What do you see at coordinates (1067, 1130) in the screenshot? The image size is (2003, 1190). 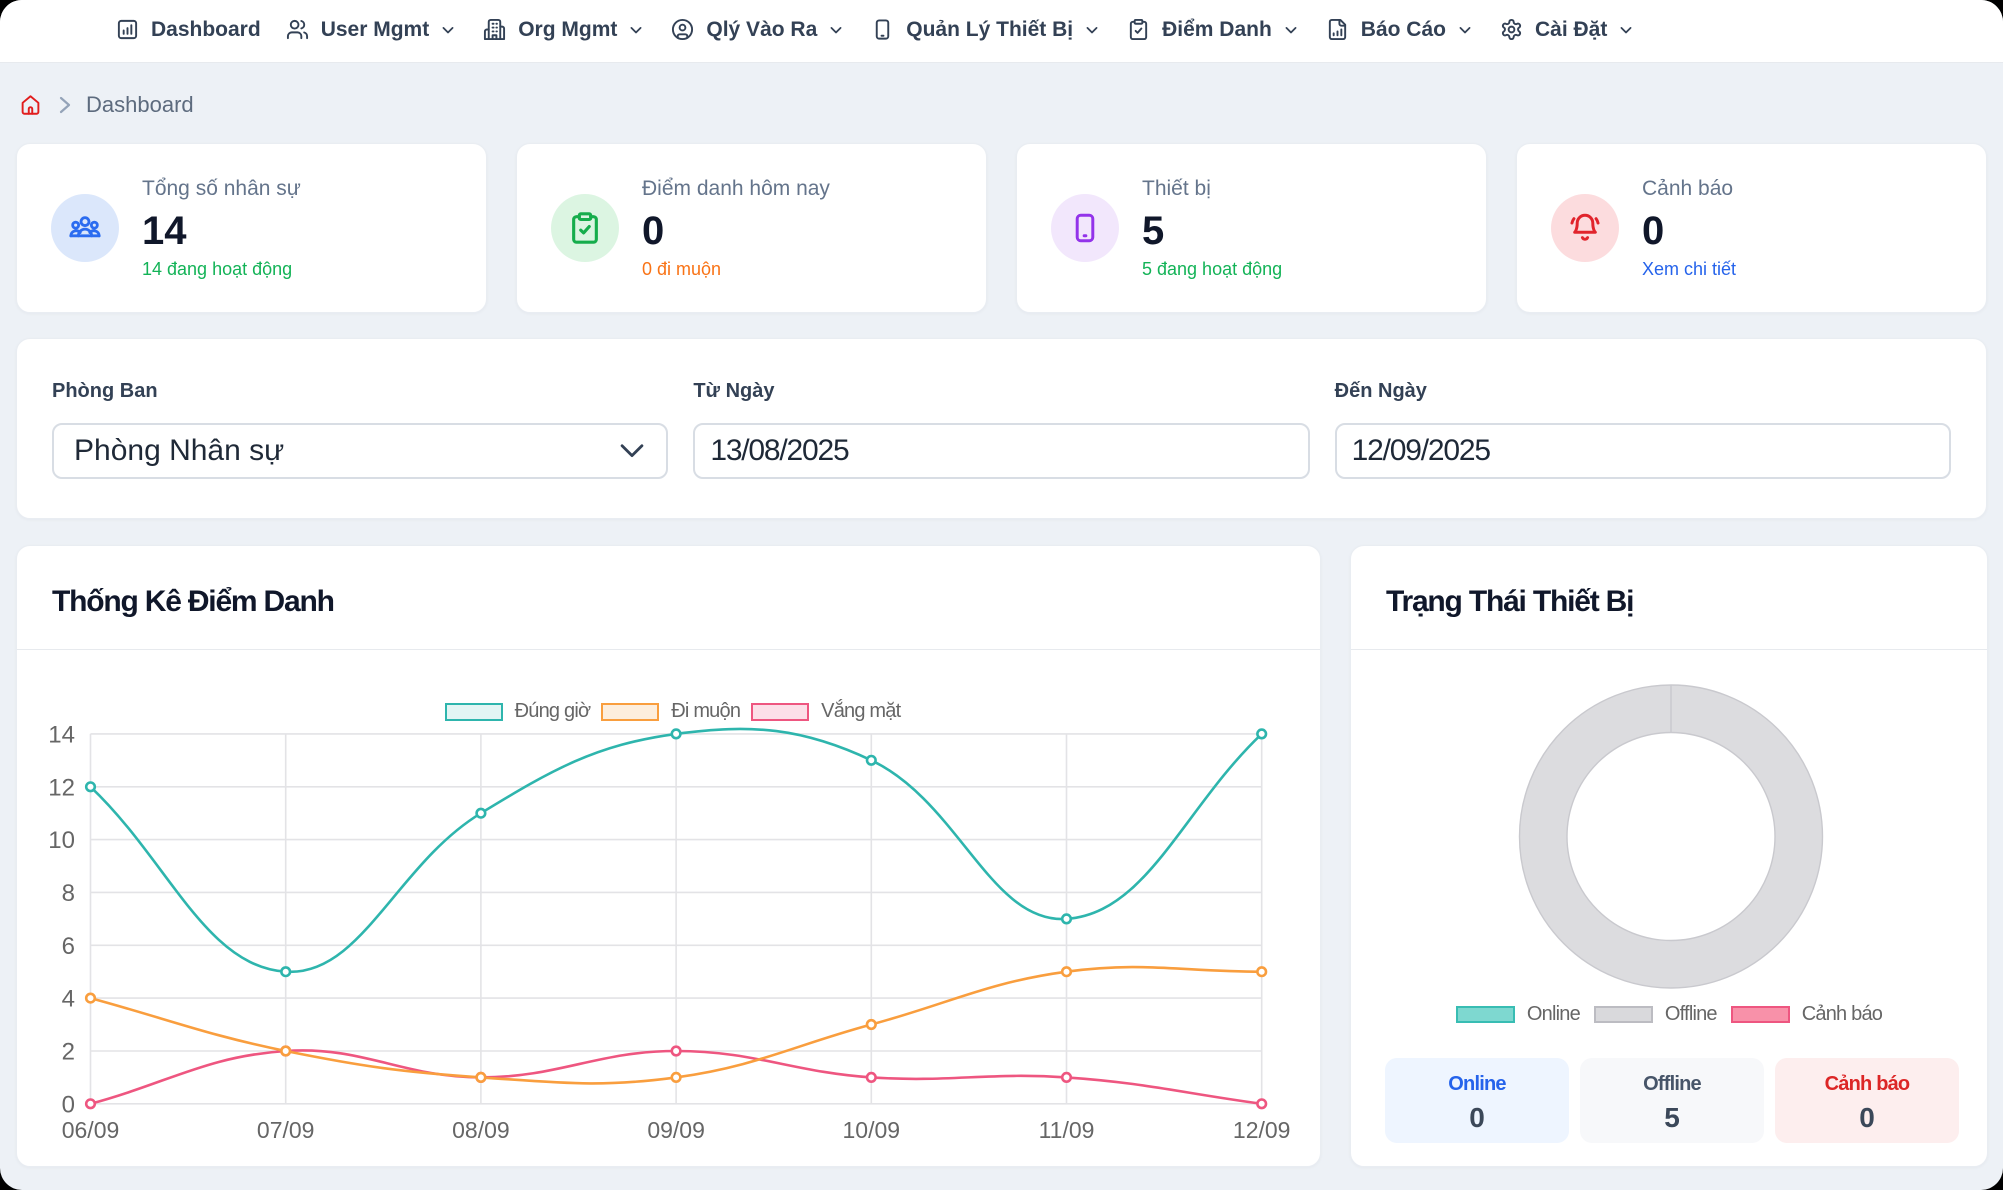 I see `svg-text: 11/09` at bounding box center [1067, 1130].